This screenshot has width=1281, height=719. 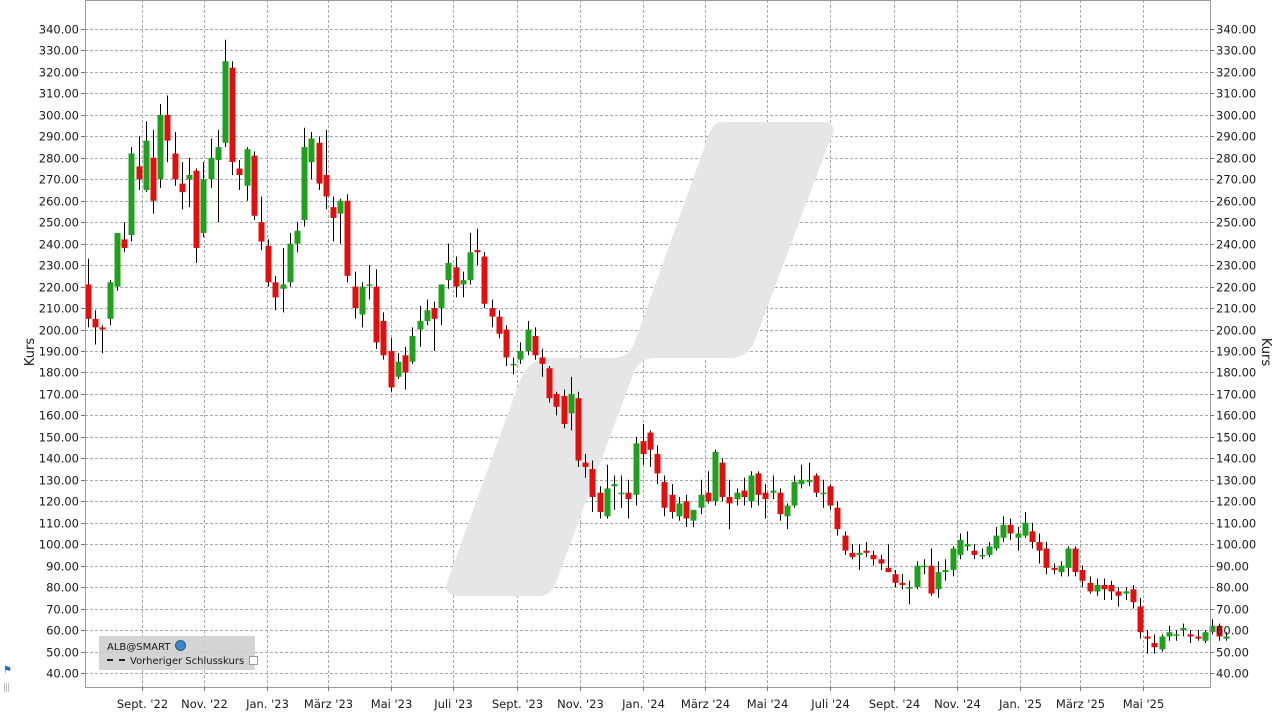 I want to click on y-tick-label-left: 290.00, so click(x=59, y=137).